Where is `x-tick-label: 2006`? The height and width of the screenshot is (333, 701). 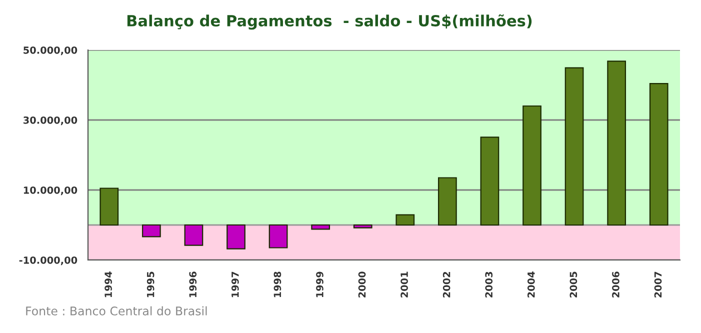 x-tick-label: 2006 is located at coordinates (616, 285).